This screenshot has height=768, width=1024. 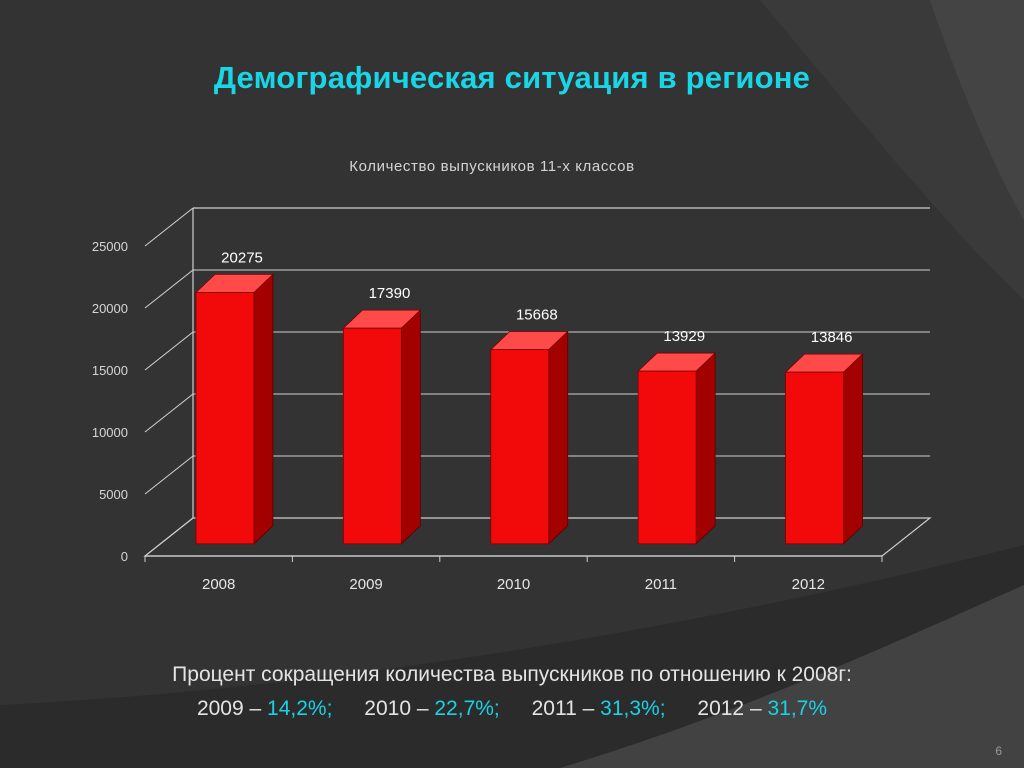 I want to click on data-label: 17390, so click(x=390, y=293).